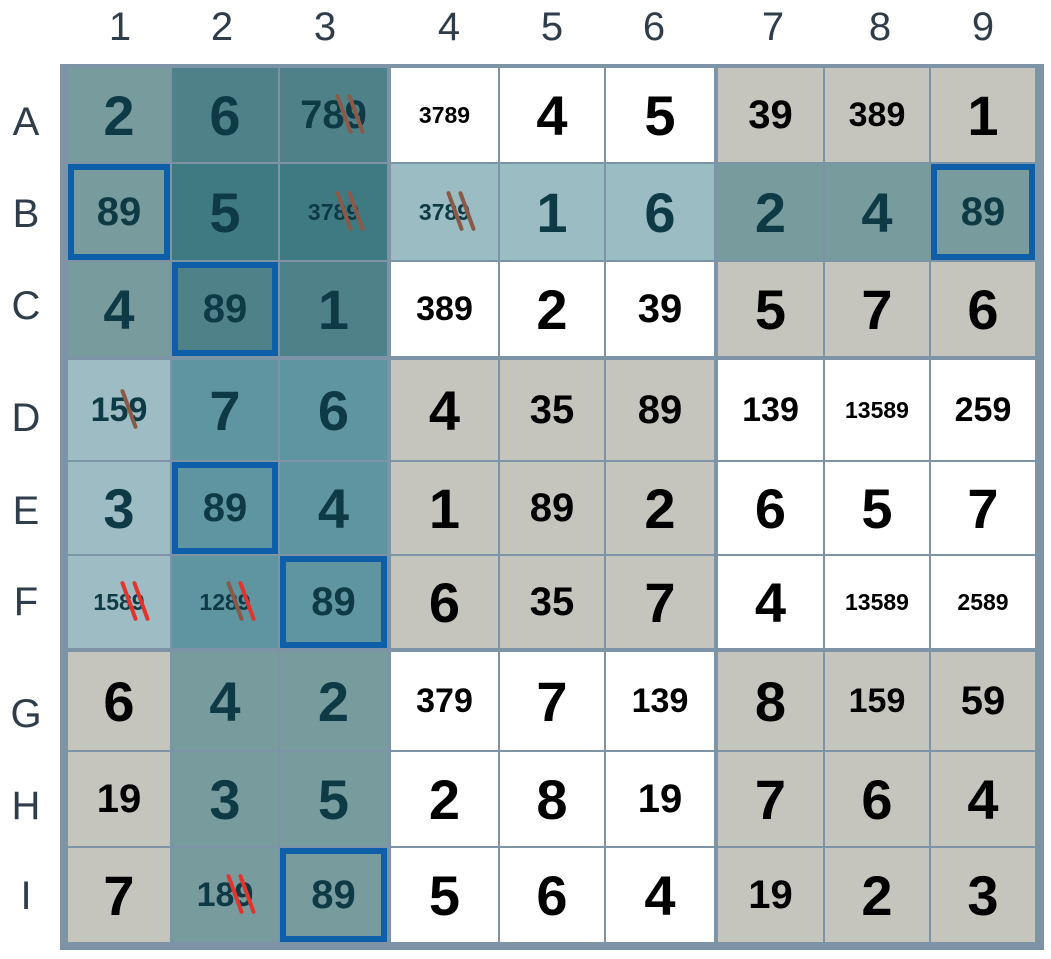  What do you see at coordinates (660, 212) in the screenshot?
I see `cell-B6: 6` at bounding box center [660, 212].